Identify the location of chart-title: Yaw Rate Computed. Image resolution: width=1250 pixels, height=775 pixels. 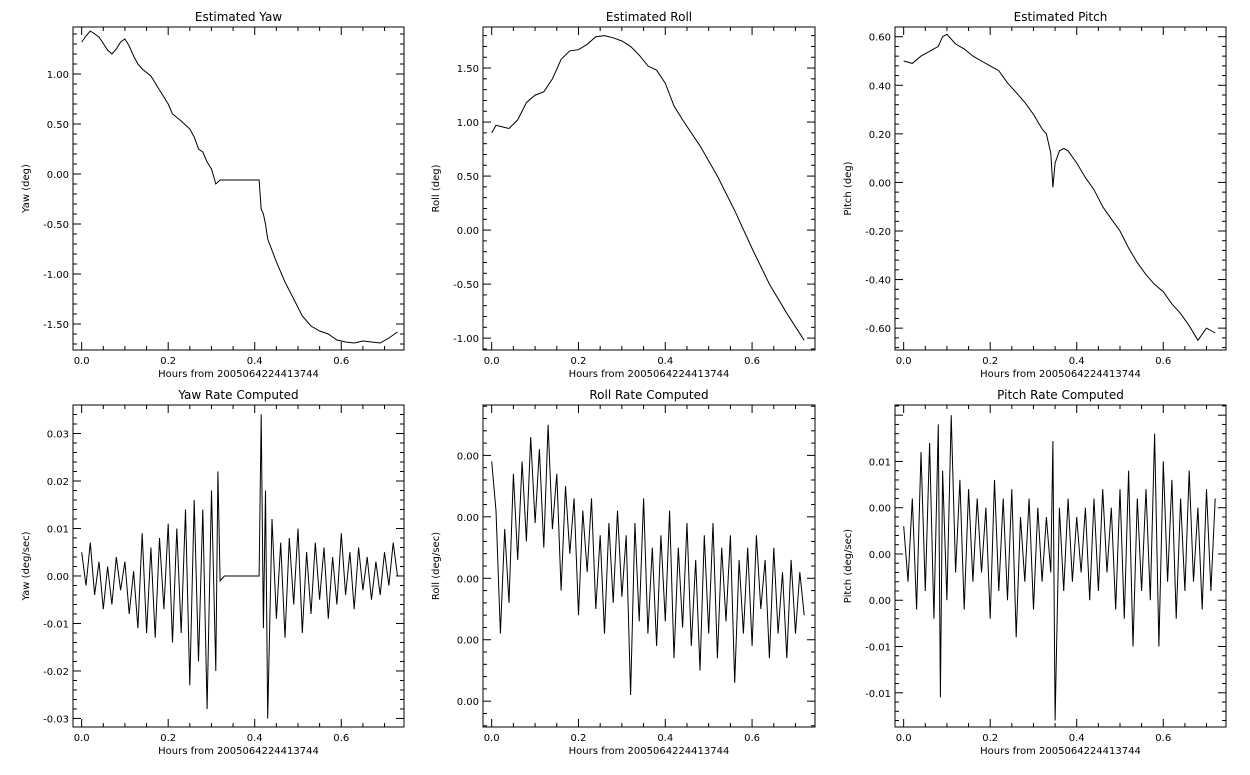
(237, 395).